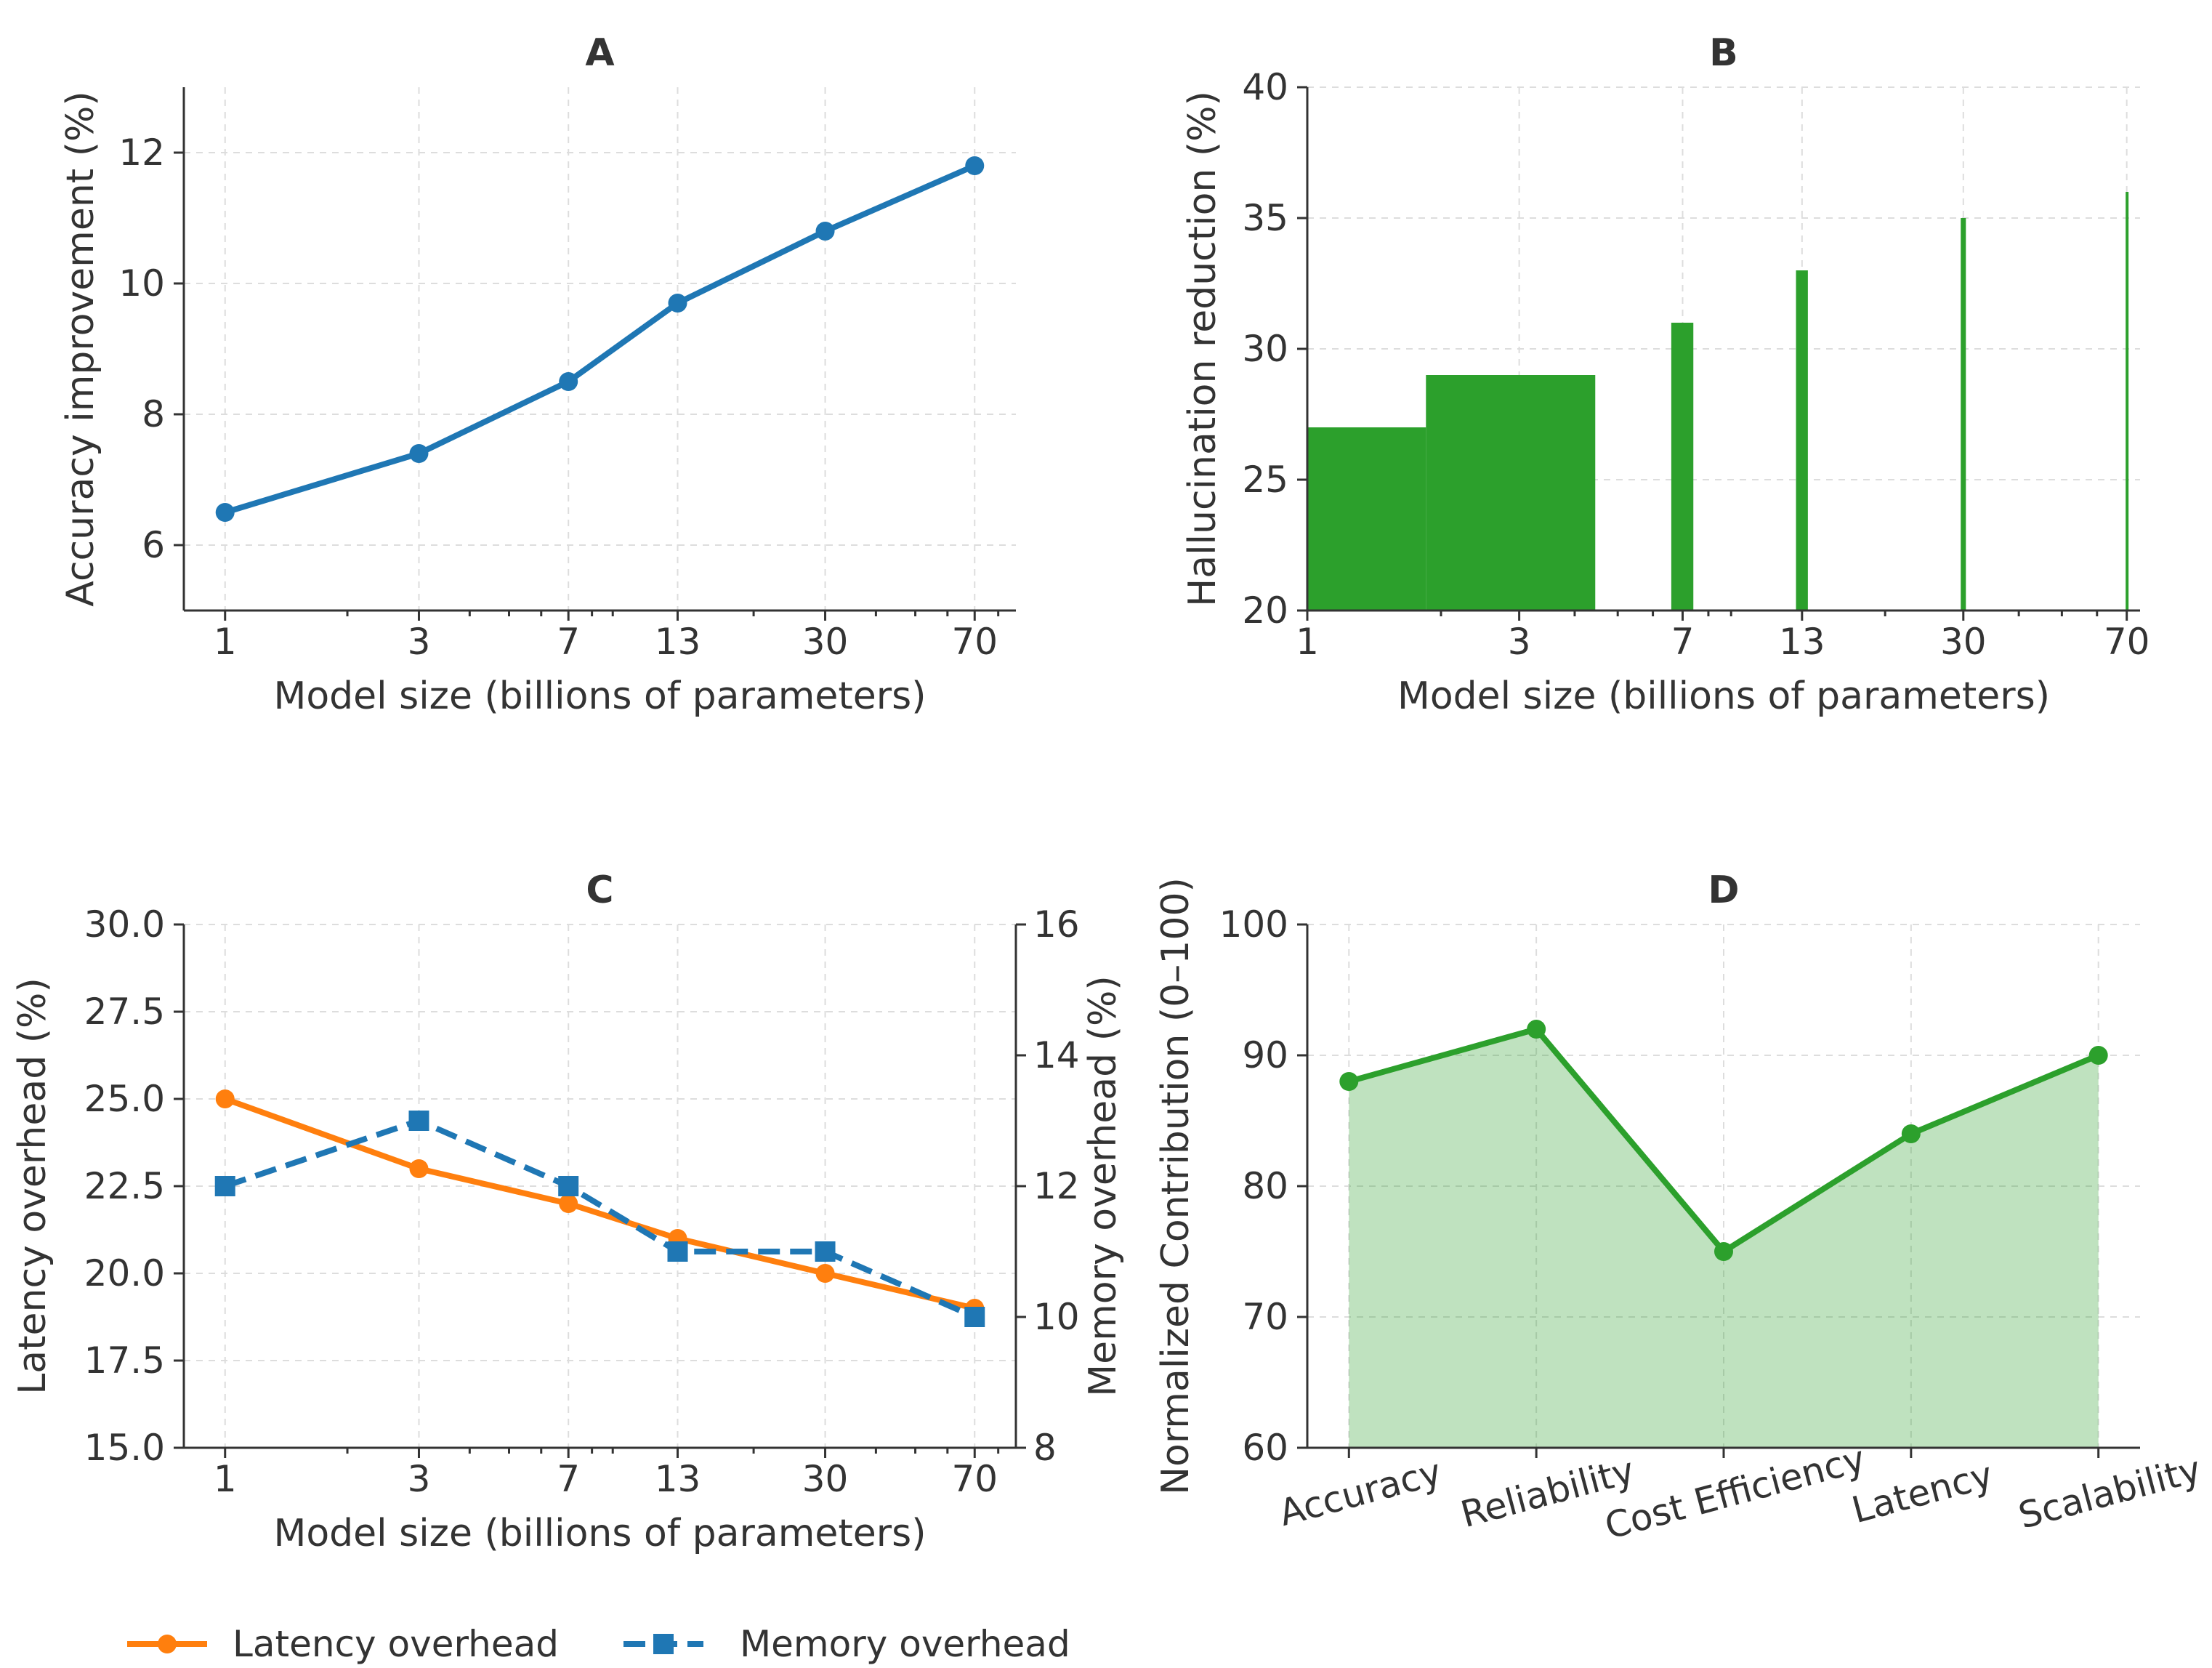 This screenshot has height=1668, width=2212. I want to click on x-category-label: Accuracy, so click(1360, 1492).